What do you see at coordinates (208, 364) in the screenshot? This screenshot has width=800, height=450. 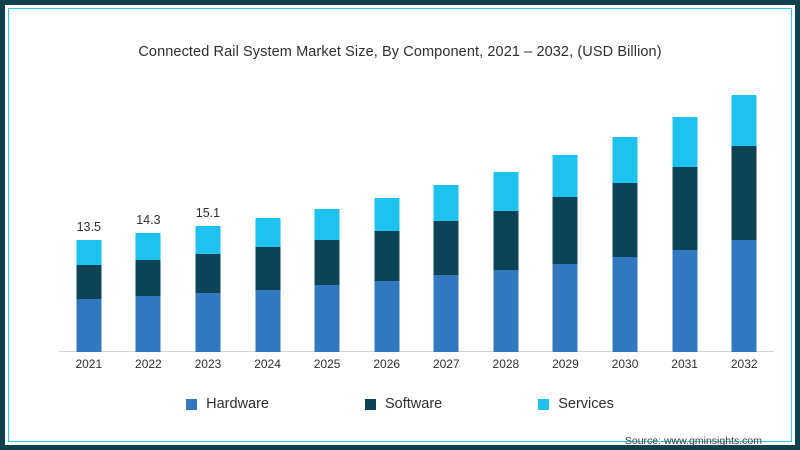 I see `x-tick-2023: 2023` at bounding box center [208, 364].